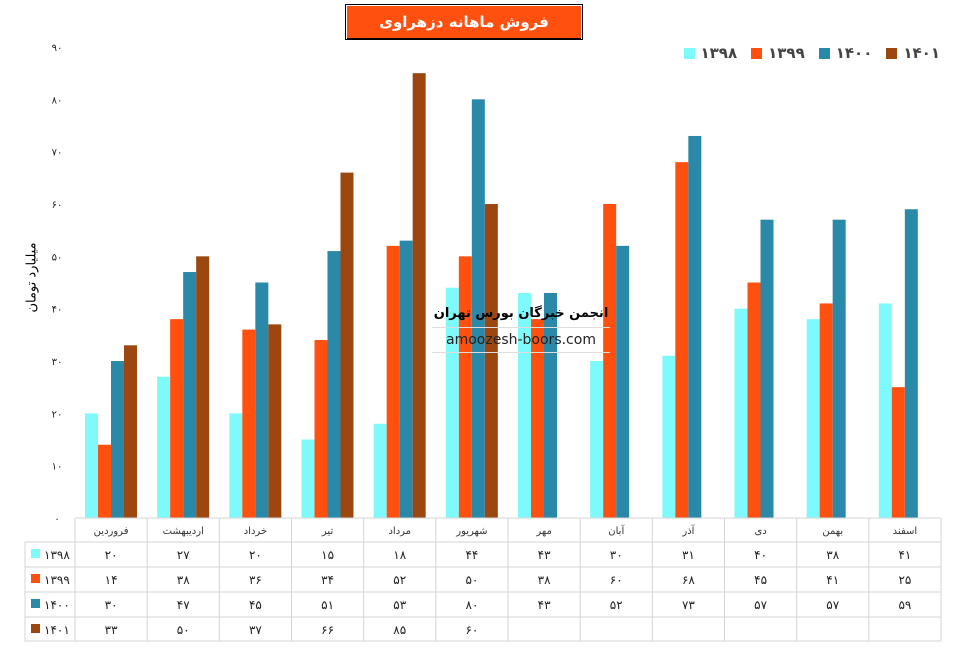 This screenshot has height=656, width=954. What do you see at coordinates (399, 531) in the screenshot?
I see `category-label: مرداد` at bounding box center [399, 531].